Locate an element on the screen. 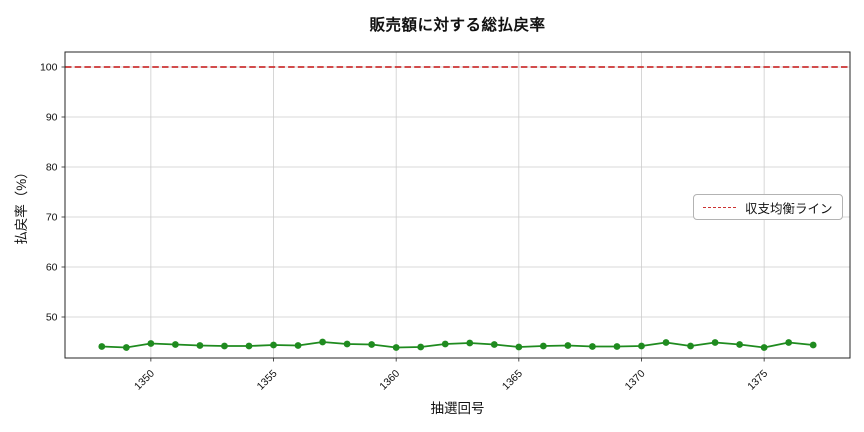 This screenshot has width=864, height=432. y-tick-label: 70 is located at coordinates (52, 218).